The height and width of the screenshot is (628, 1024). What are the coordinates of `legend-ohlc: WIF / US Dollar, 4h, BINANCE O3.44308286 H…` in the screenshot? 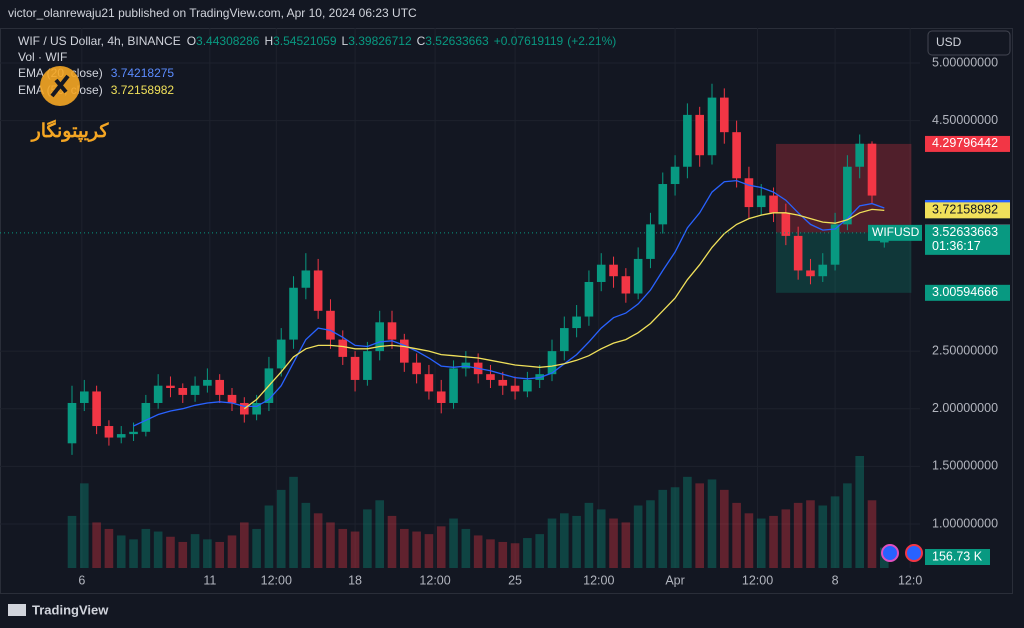 It's located at (317, 41).